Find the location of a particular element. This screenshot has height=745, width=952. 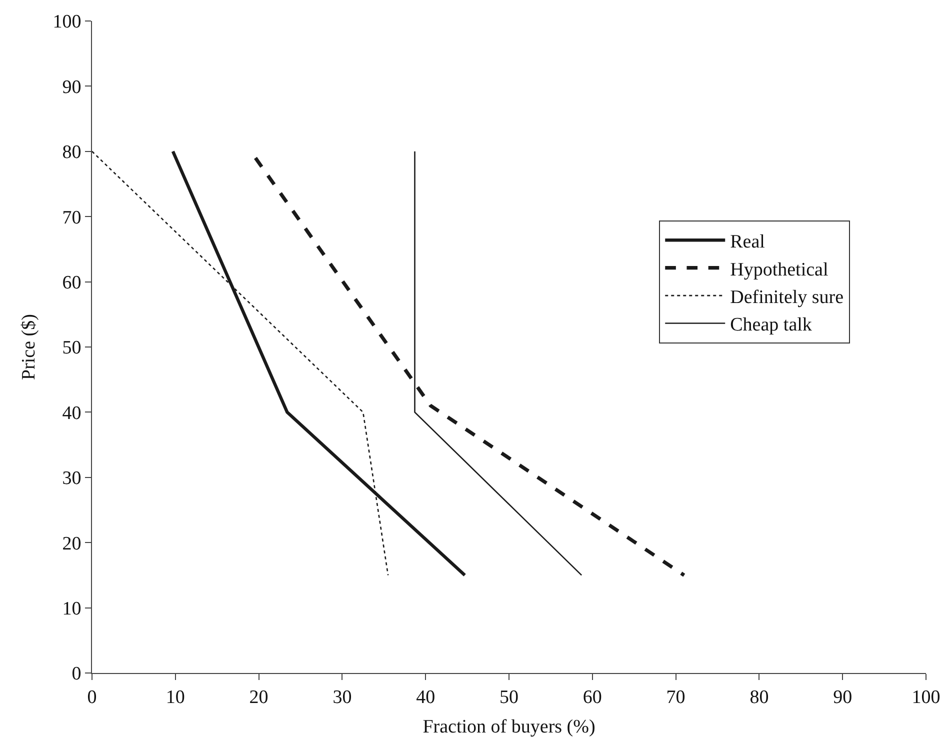

x-tick-label: 80 is located at coordinates (759, 697).